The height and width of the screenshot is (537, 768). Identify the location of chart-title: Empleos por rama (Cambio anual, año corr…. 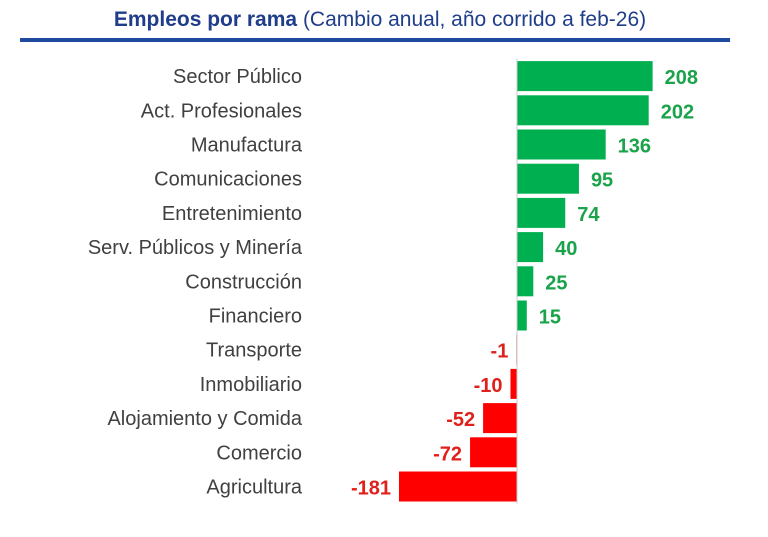
(380, 20).